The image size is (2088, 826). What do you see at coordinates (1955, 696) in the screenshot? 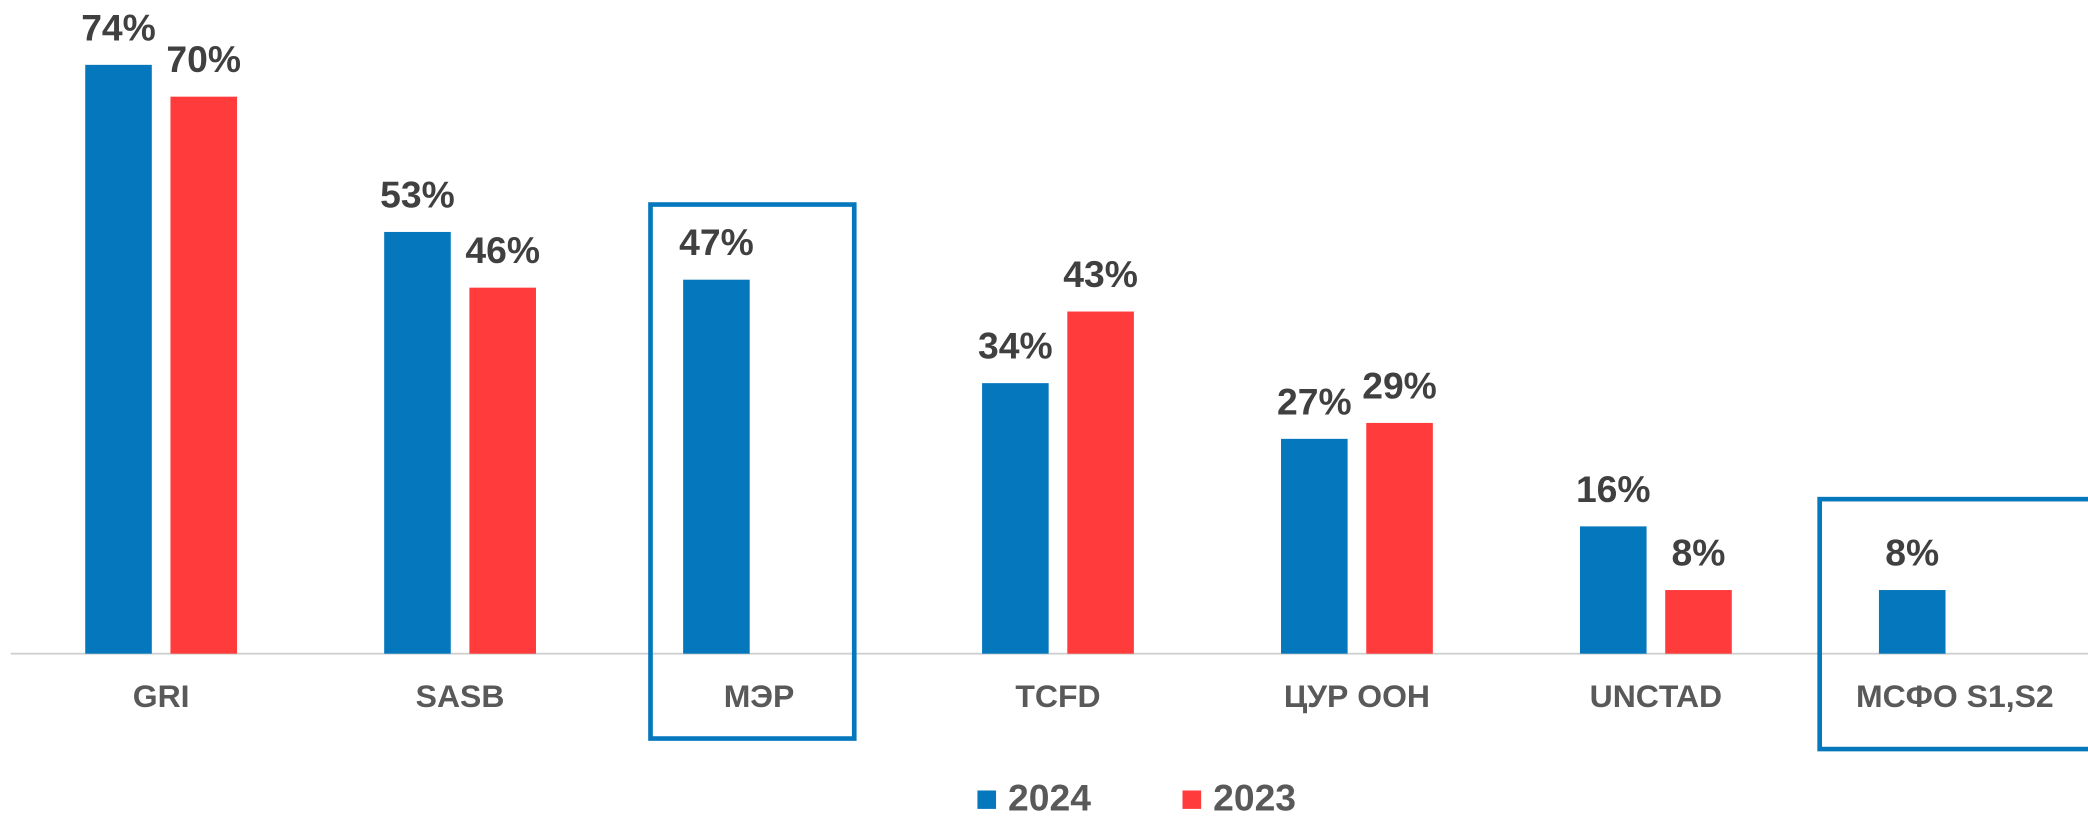
I see `x-tick-label: МСФО S1,S2` at bounding box center [1955, 696].